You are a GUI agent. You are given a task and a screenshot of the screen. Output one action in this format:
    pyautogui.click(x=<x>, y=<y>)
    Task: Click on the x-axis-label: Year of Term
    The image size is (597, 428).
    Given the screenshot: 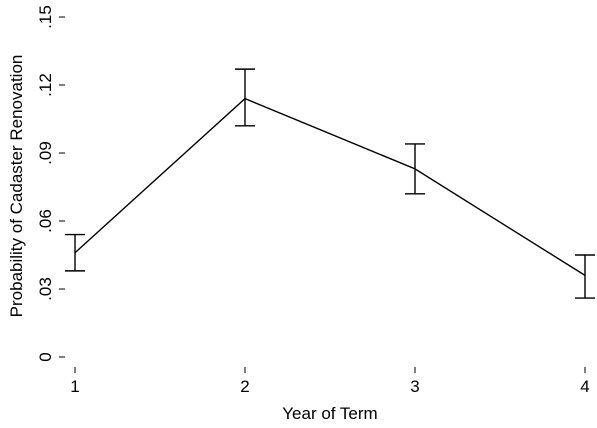 What is the action you would take?
    pyautogui.click(x=329, y=413)
    